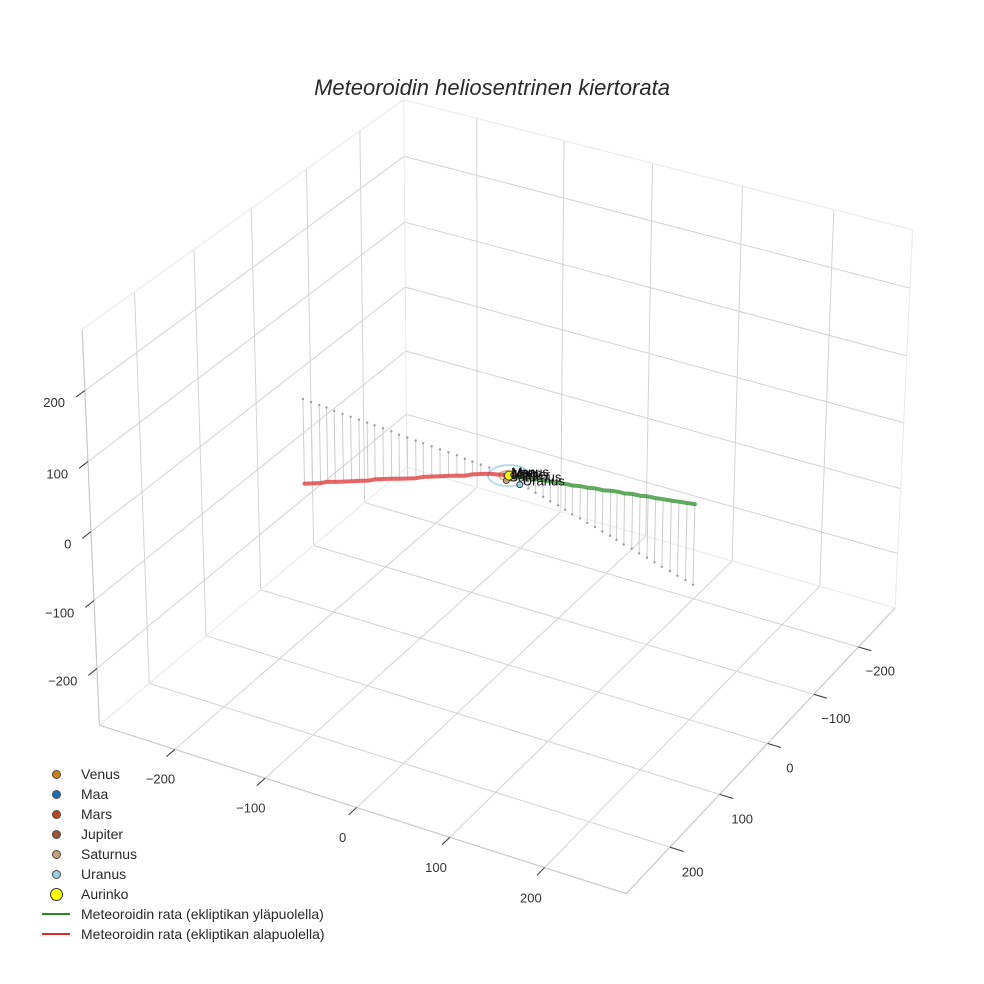  Describe the element at coordinates (742, 819) in the screenshot. I see `x-tick-label: 100` at that location.